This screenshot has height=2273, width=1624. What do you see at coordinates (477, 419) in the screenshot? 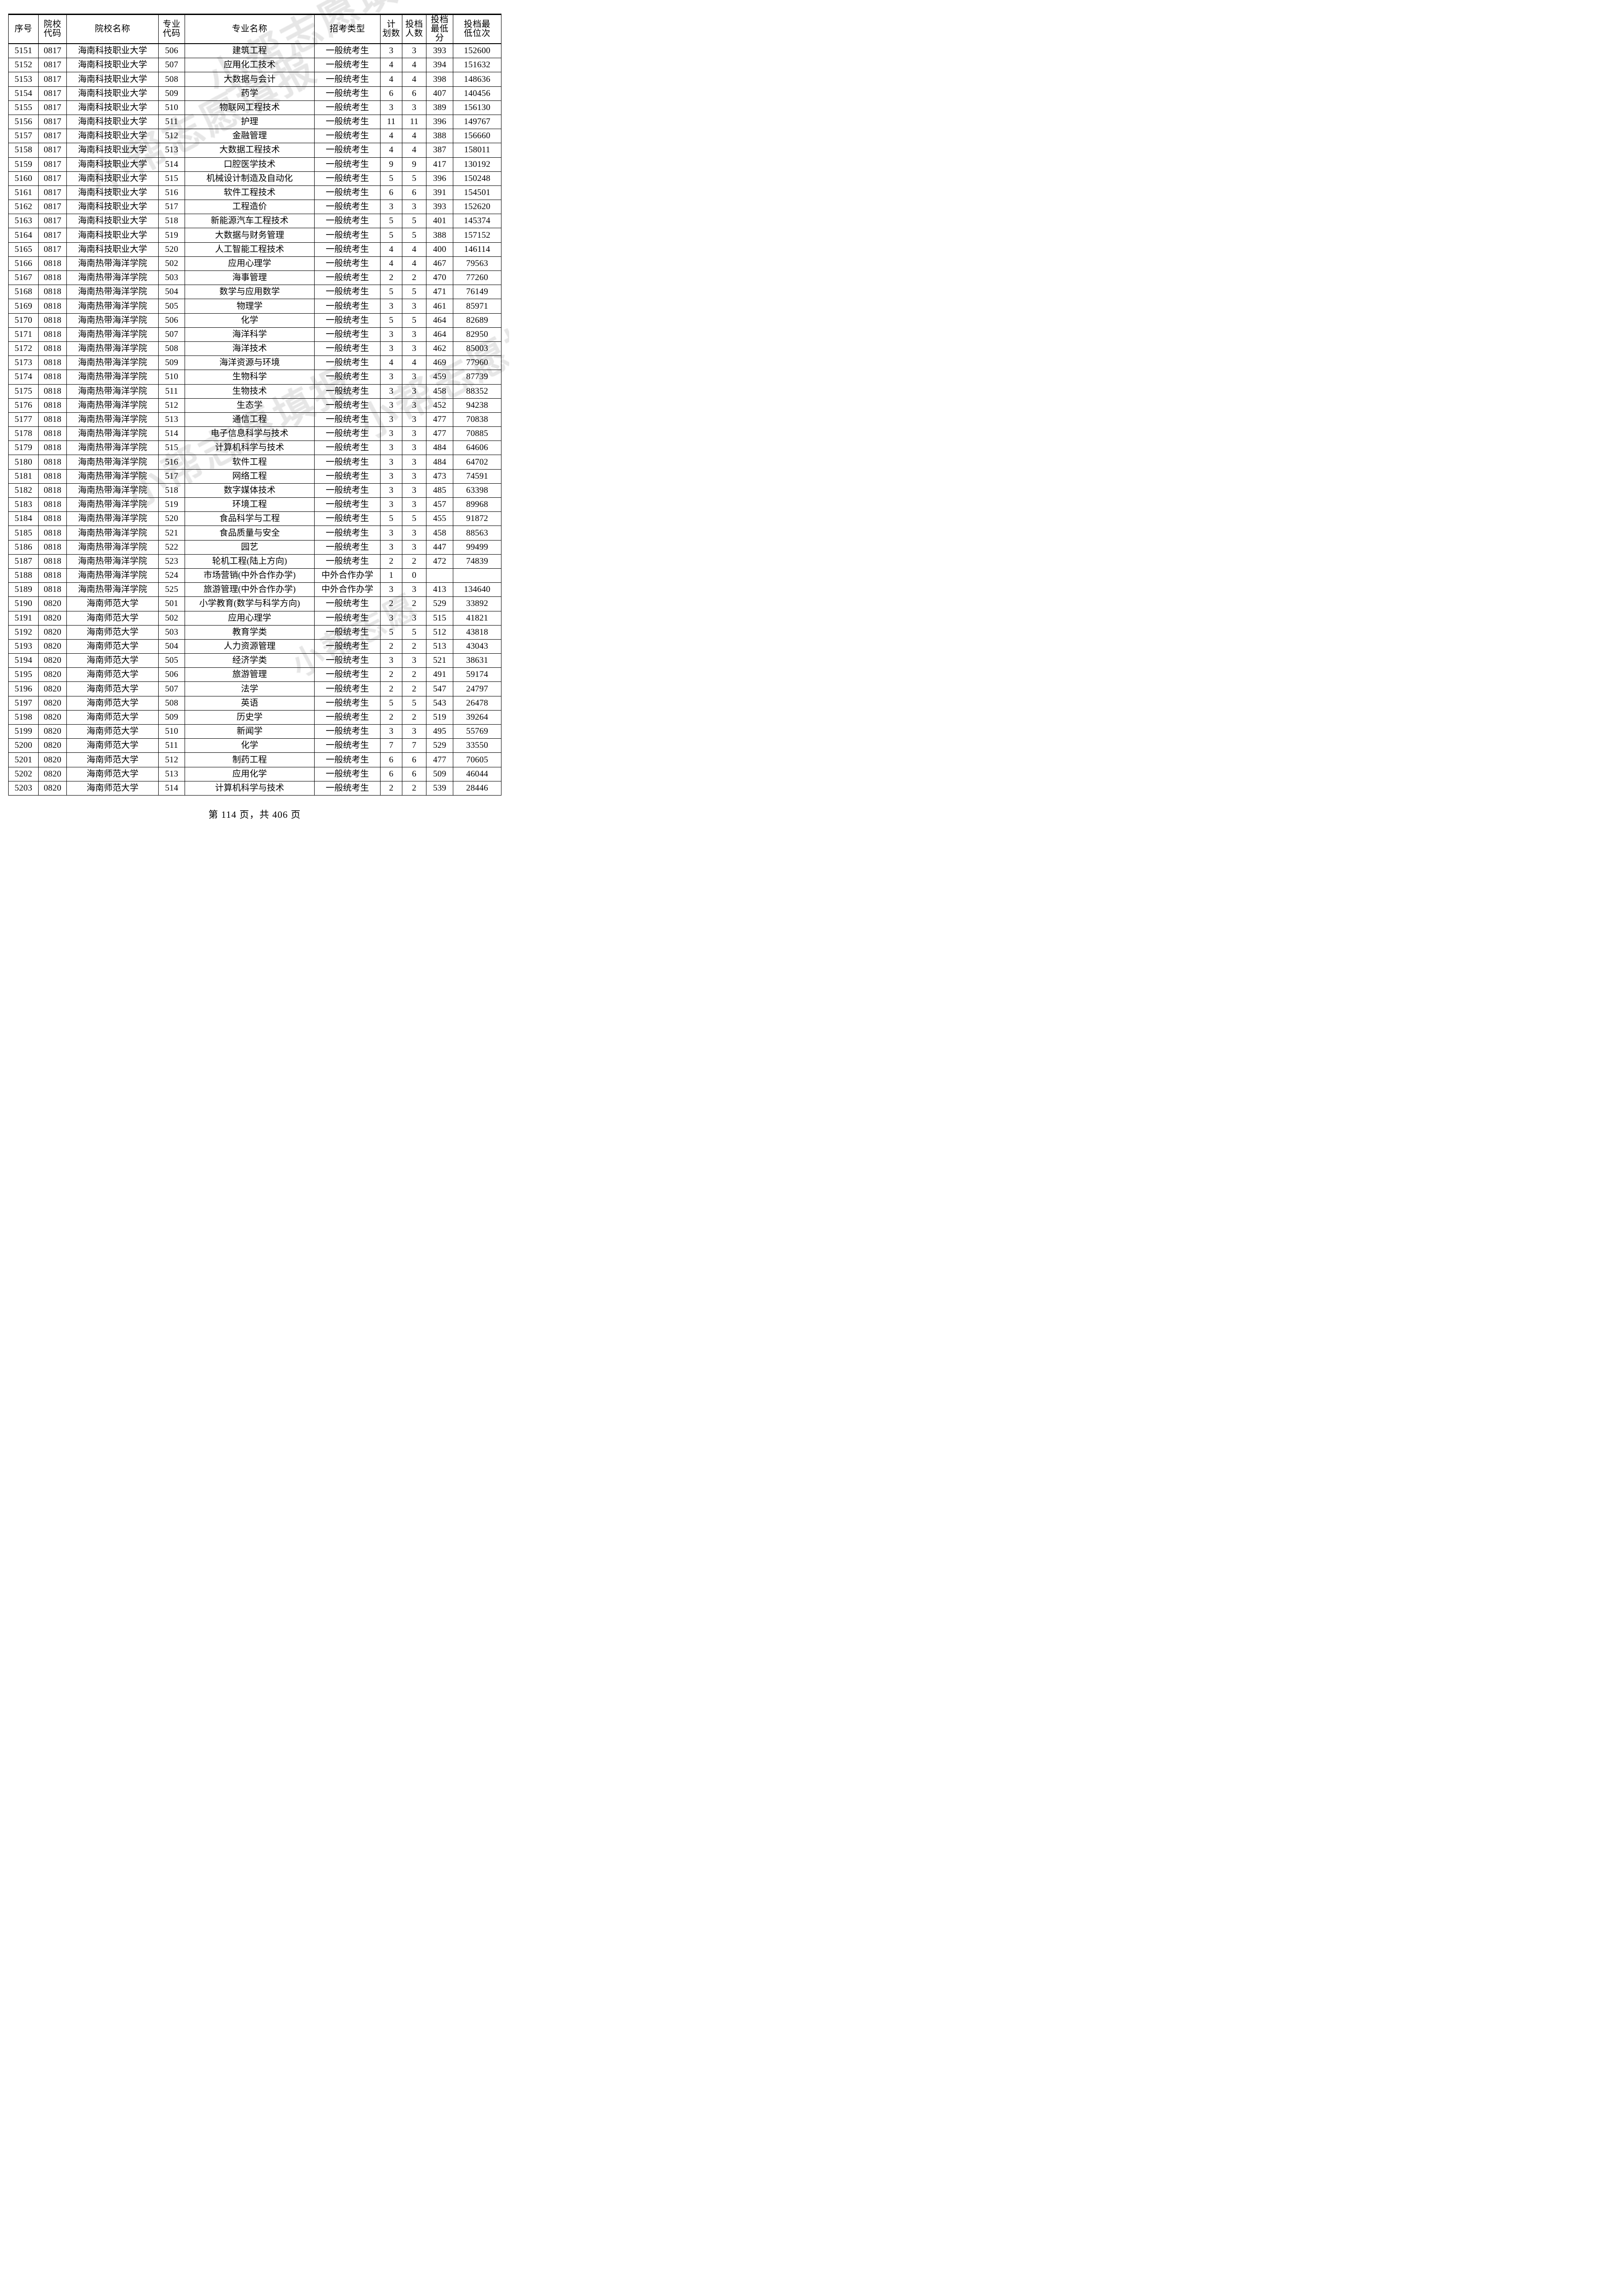
I see `cell-min-rank: 70838` at bounding box center [477, 419].